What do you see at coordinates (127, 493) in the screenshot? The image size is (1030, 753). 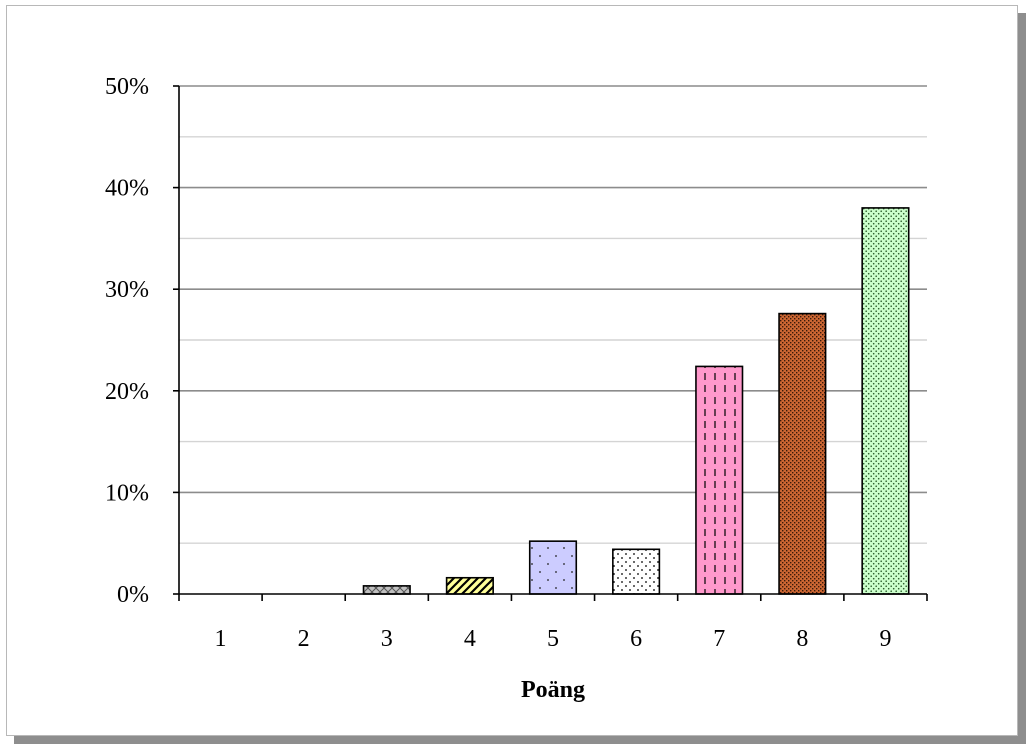 I see `y-tick-label: 10%` at bounding box center [127, 493].